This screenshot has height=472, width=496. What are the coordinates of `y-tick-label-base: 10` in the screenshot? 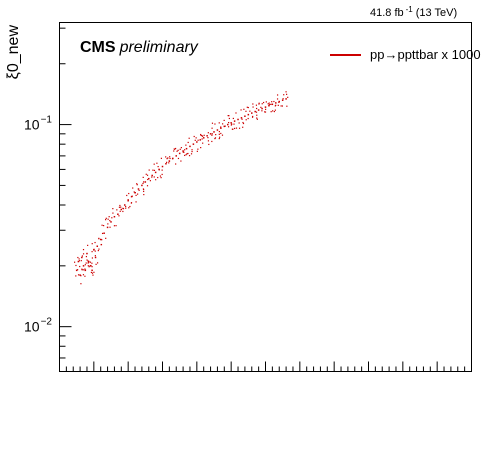 It's located at (32, 327).